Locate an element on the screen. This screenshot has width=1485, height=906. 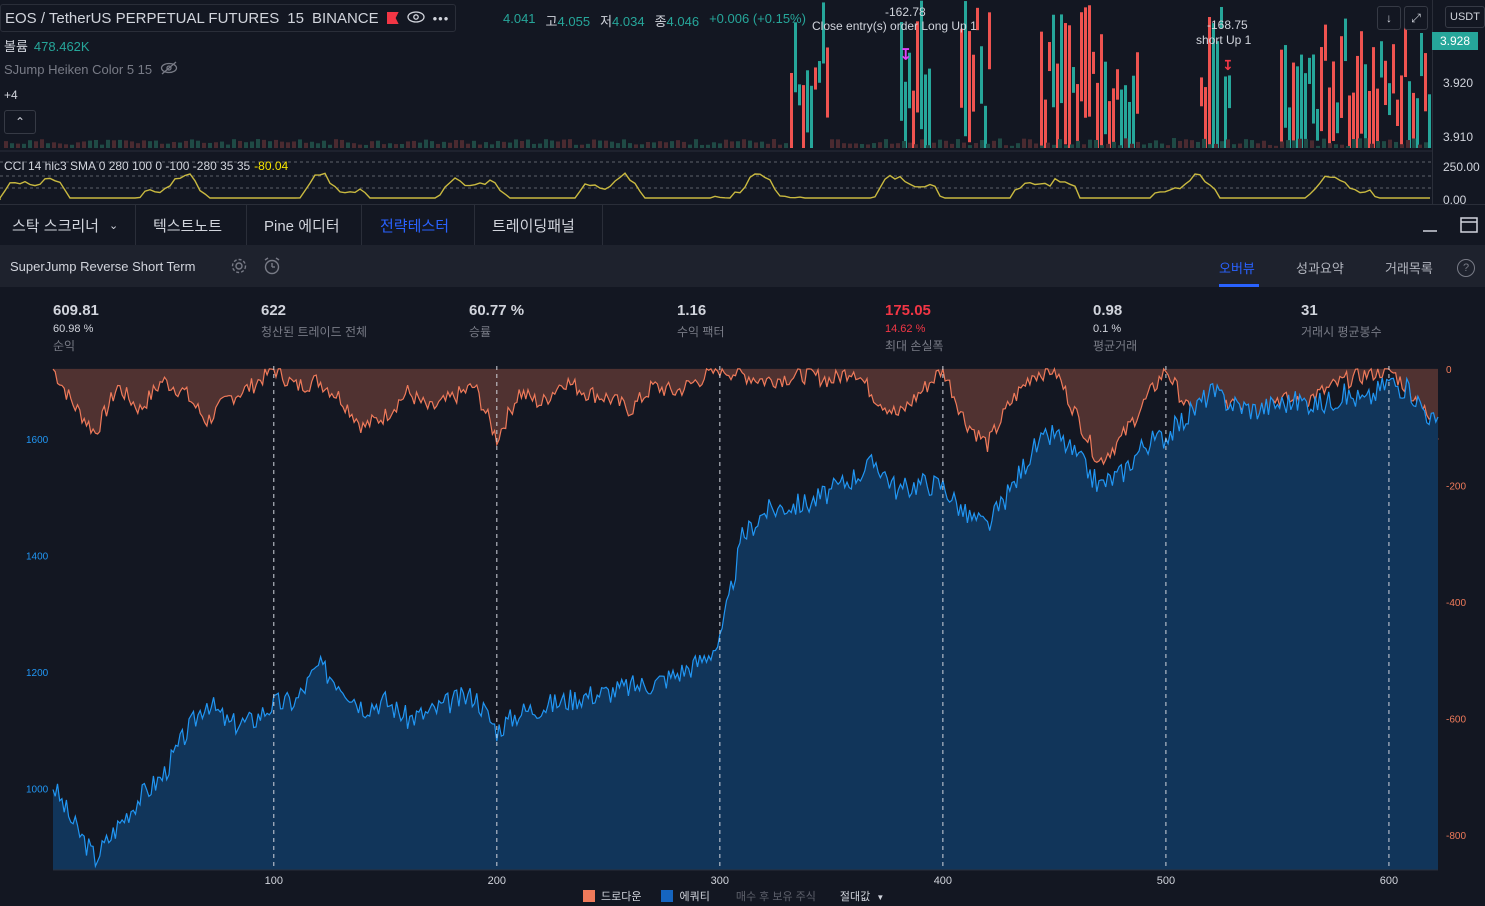
tab-label: Pine 에디터 is located at coordinates (302, 226).